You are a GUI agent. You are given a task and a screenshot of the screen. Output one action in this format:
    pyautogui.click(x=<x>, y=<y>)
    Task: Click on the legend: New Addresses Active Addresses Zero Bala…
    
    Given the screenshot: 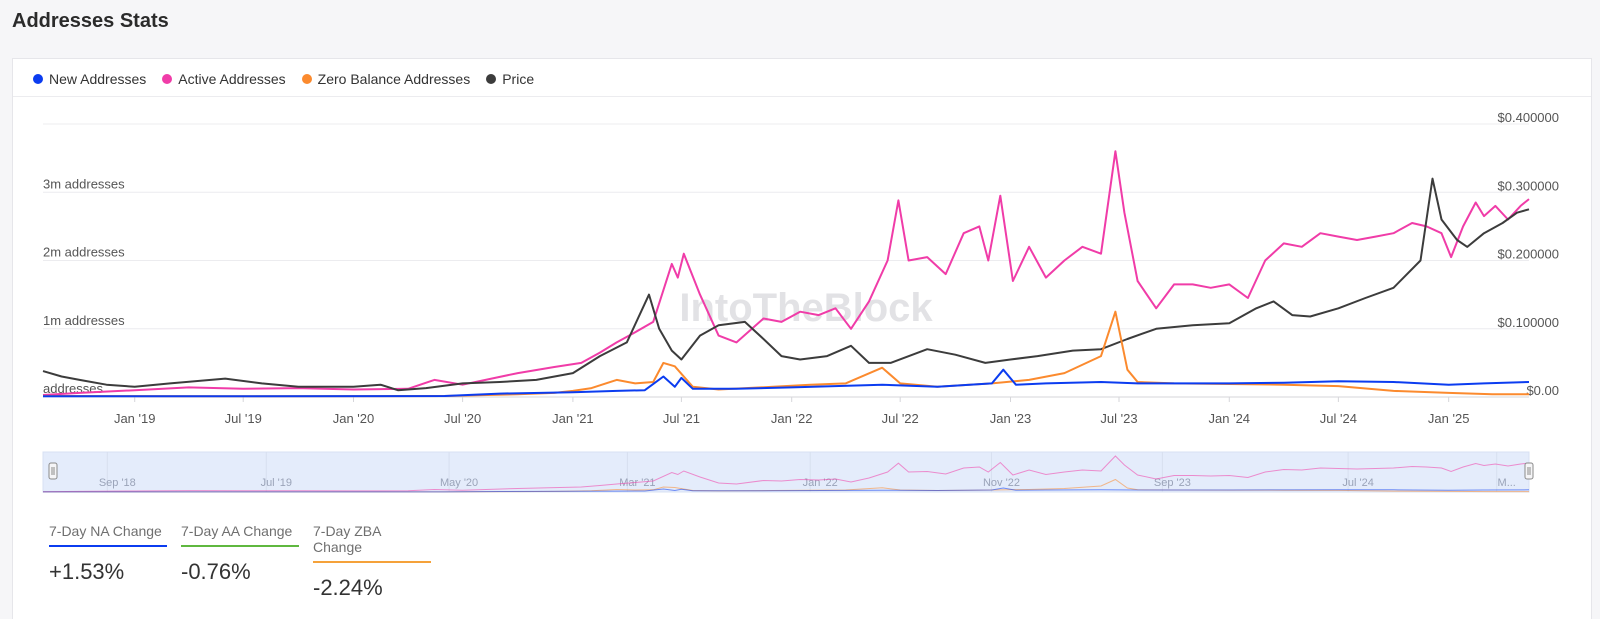 What is the action you would take?
    pyautogui.click(x=283, y=79)
    